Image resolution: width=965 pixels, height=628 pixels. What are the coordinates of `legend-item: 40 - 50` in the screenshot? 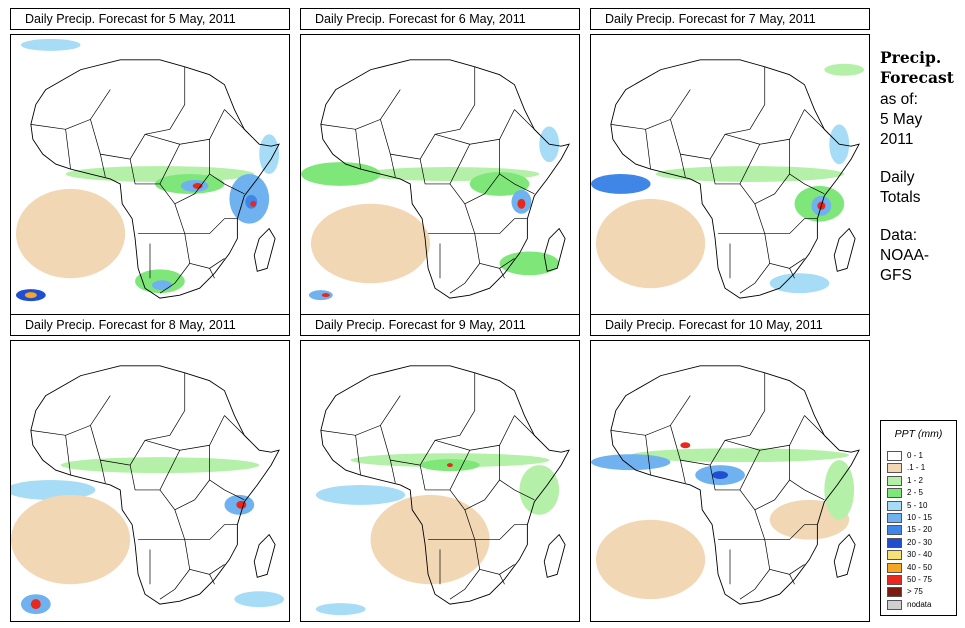 It's located at (920, 567).